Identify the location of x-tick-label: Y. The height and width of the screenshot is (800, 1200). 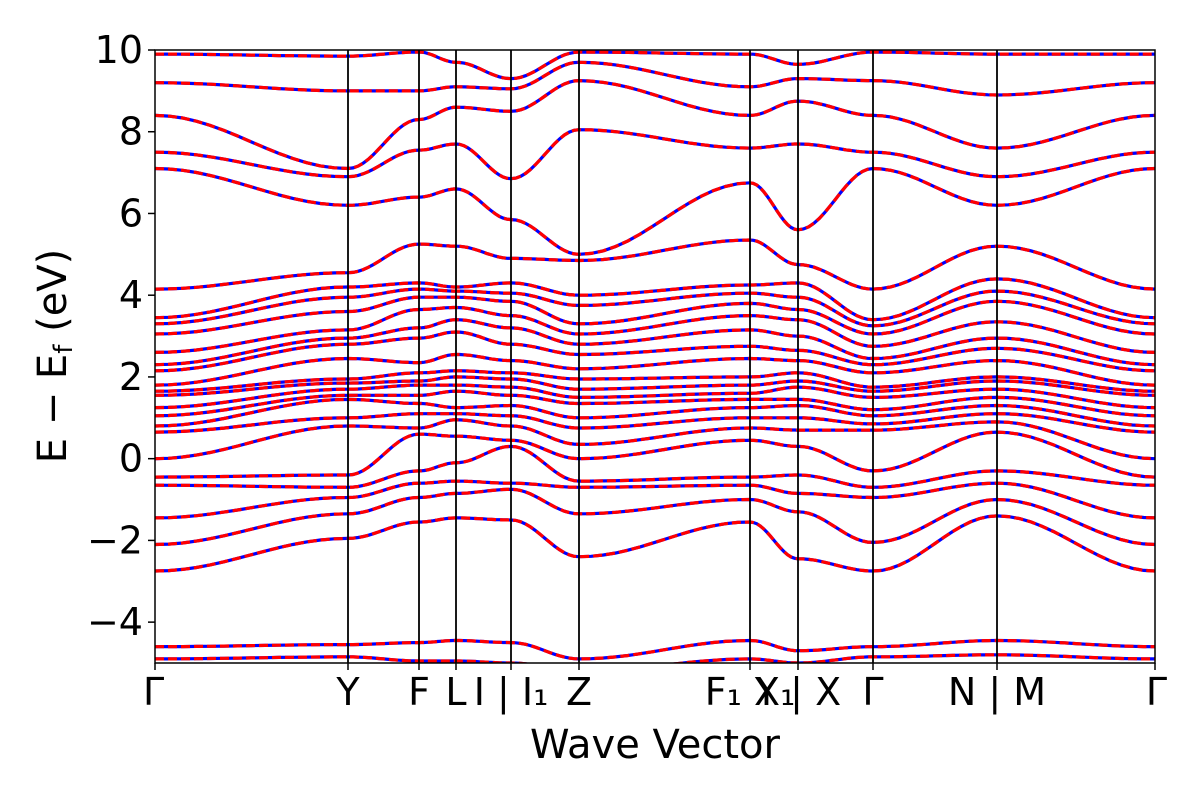
(347, 692).